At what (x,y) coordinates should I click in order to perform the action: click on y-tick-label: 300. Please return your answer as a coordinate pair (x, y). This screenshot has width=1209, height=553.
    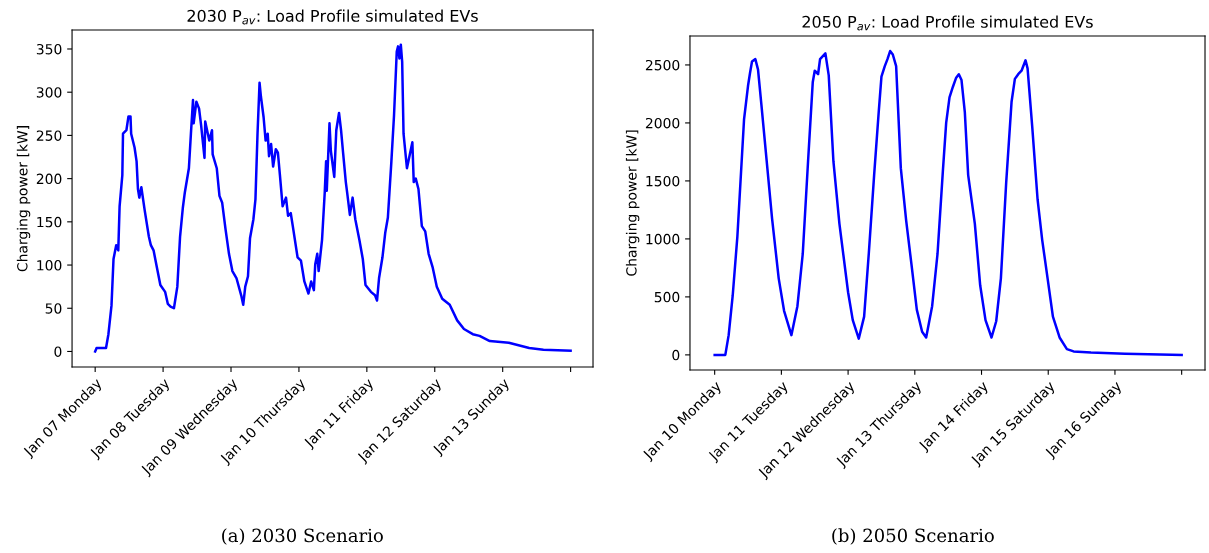
    Looking at the image, I should click on (49, 92).